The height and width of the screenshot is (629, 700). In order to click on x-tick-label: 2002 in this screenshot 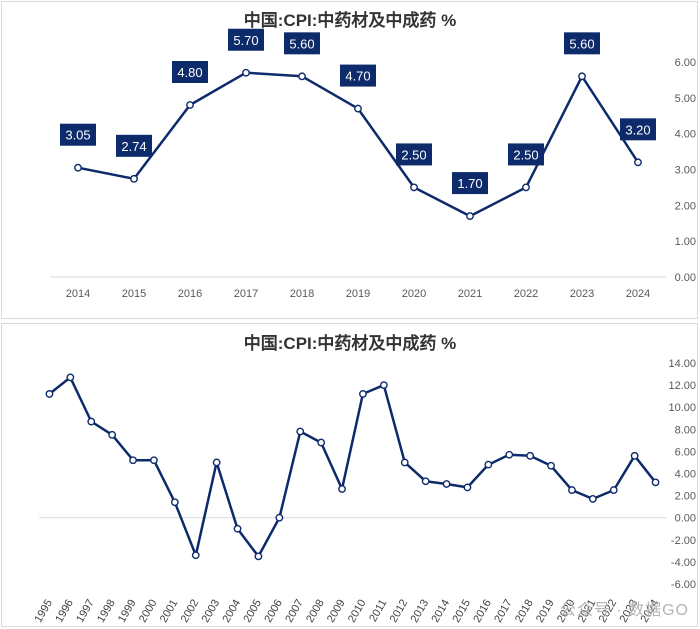, I will do `click(190, 611)`.